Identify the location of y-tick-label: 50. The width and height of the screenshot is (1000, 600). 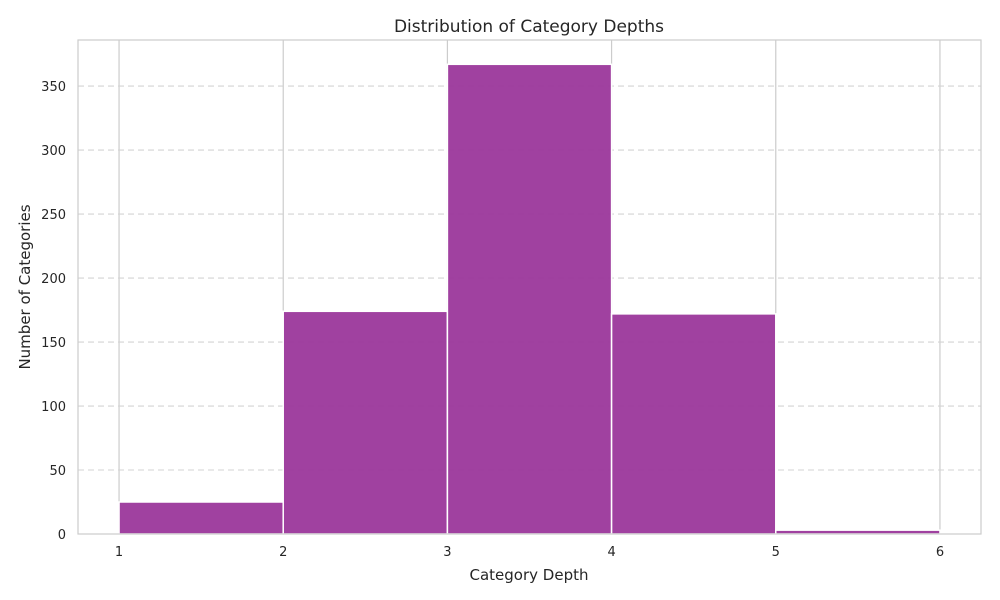
(57, 471).